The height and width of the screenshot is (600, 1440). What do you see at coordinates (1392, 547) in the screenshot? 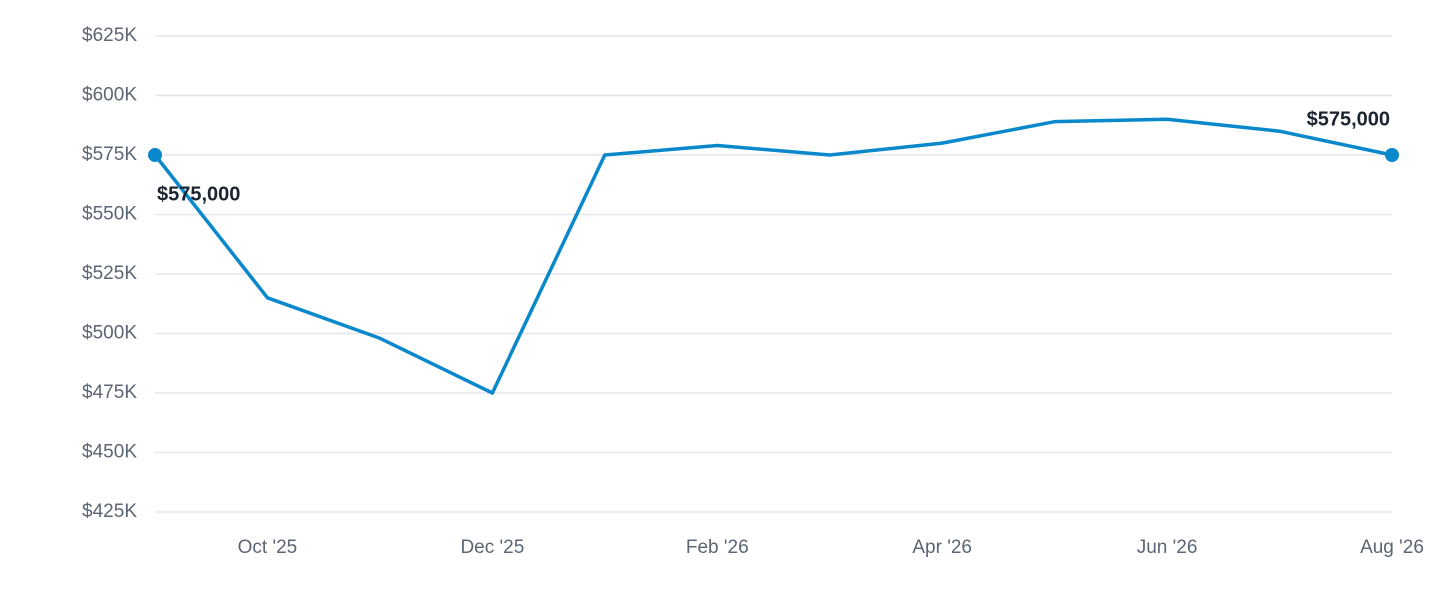
I see `x-tick-label: Aug '26` at bounding box center [1392, 547].